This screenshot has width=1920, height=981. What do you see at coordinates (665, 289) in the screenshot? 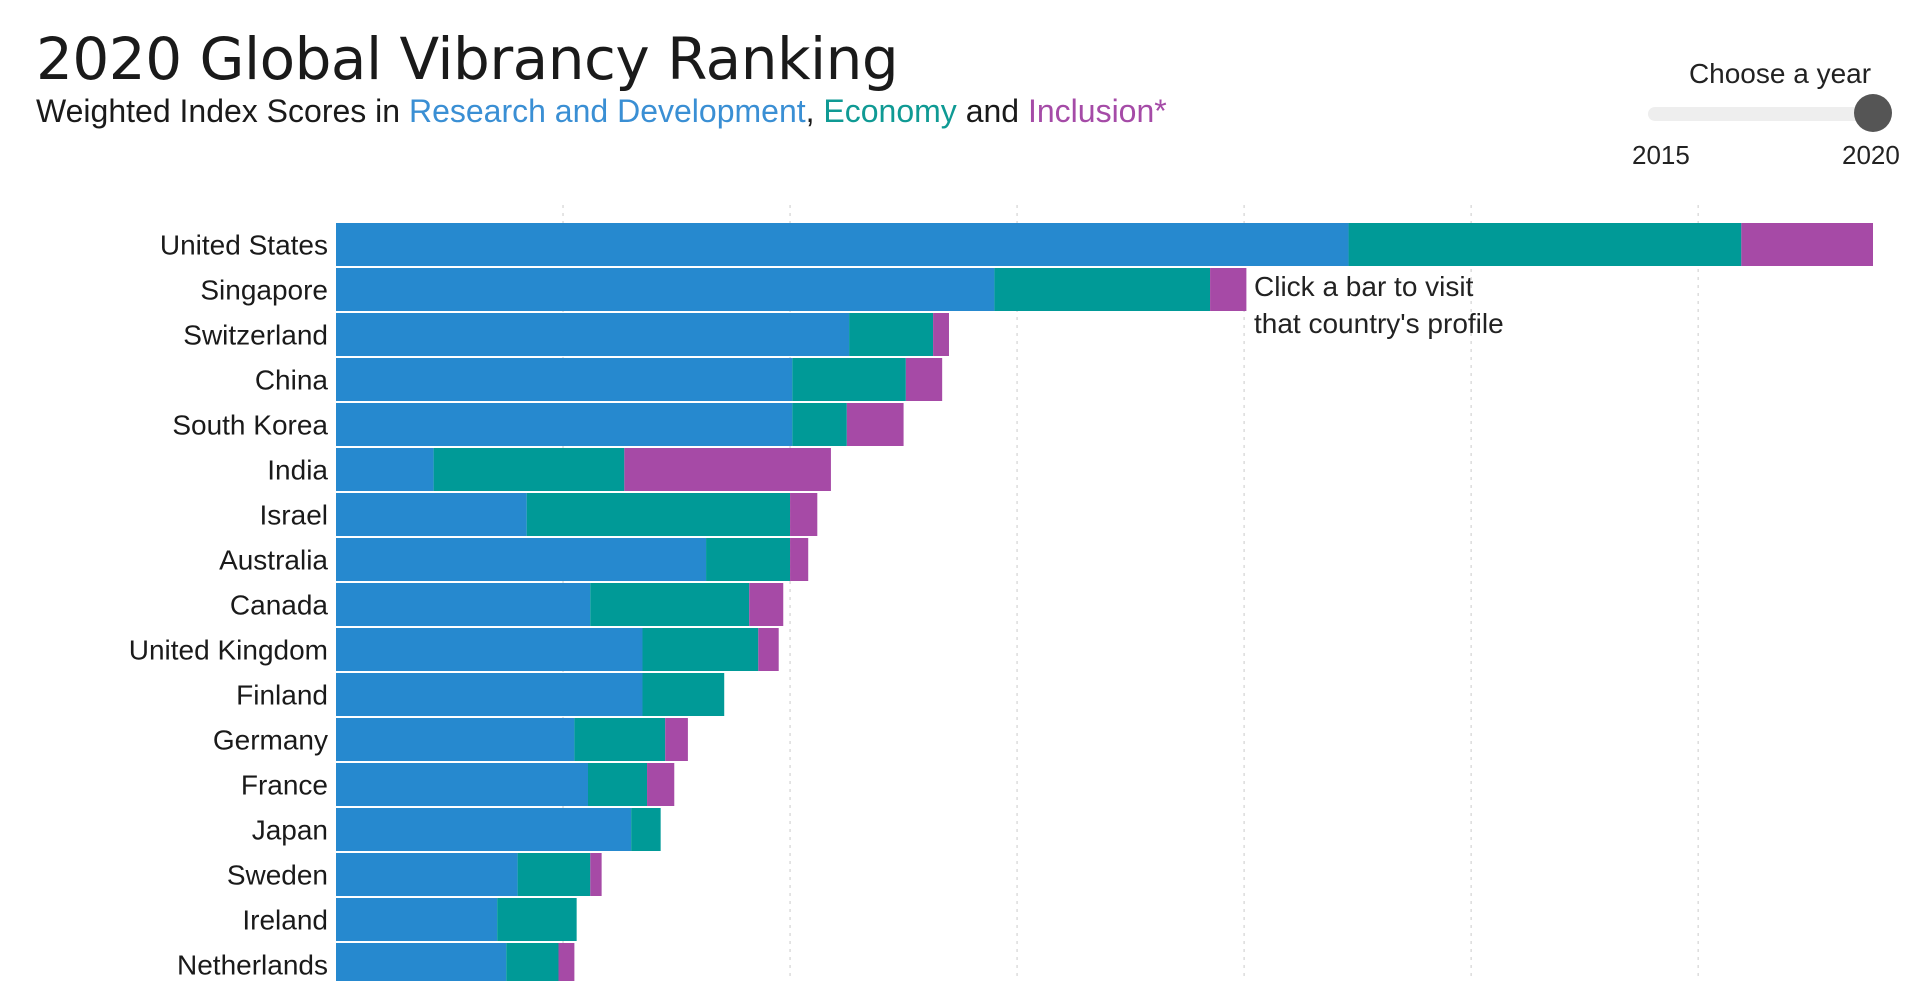
I see `bar-singapore-research` at bounding box center [665, 289].